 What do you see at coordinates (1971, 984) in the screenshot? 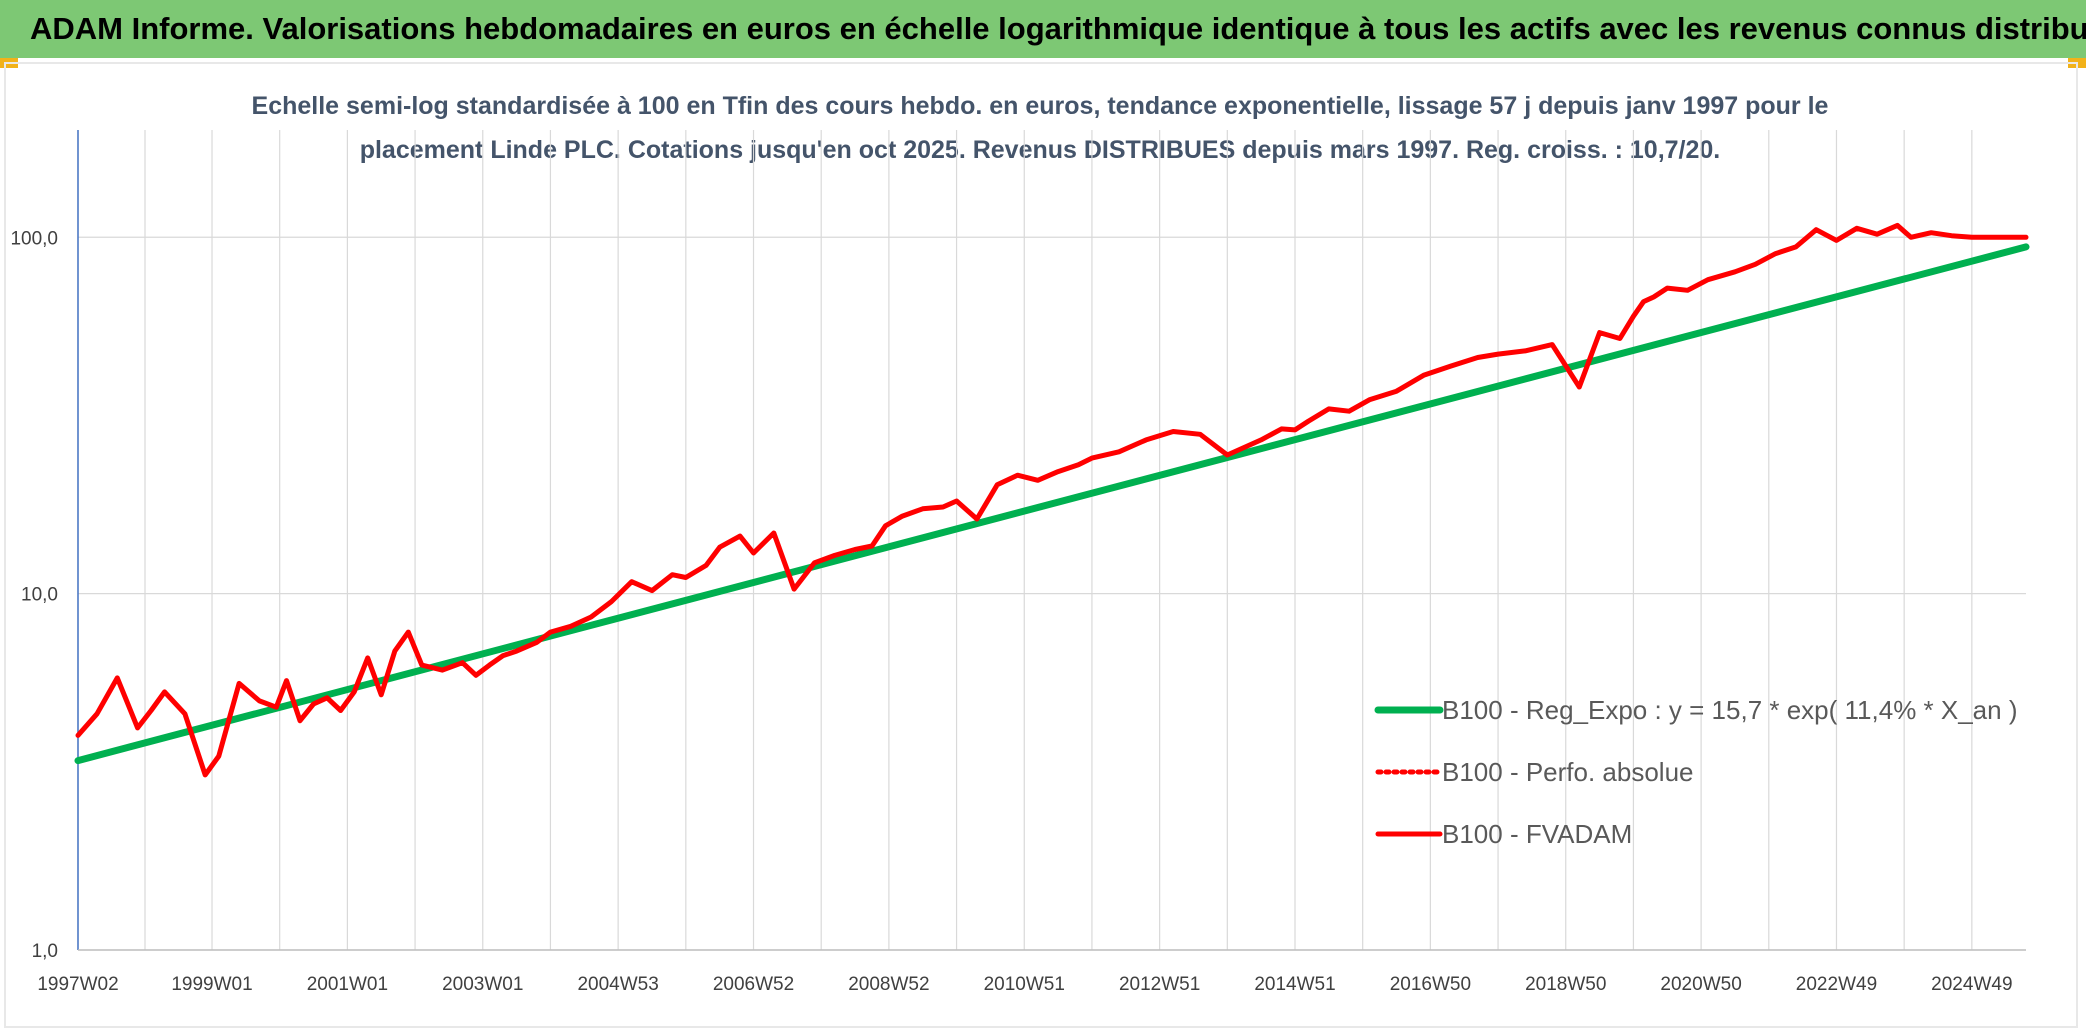
I see `x-tick-label: 2024W49` at bounding box center [1971, 984].